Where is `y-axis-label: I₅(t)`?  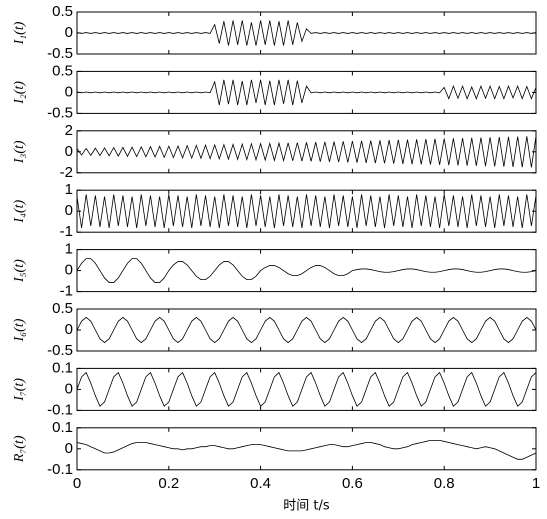 y-axis-label: I₅(t) is located at coordinates (19, 271).